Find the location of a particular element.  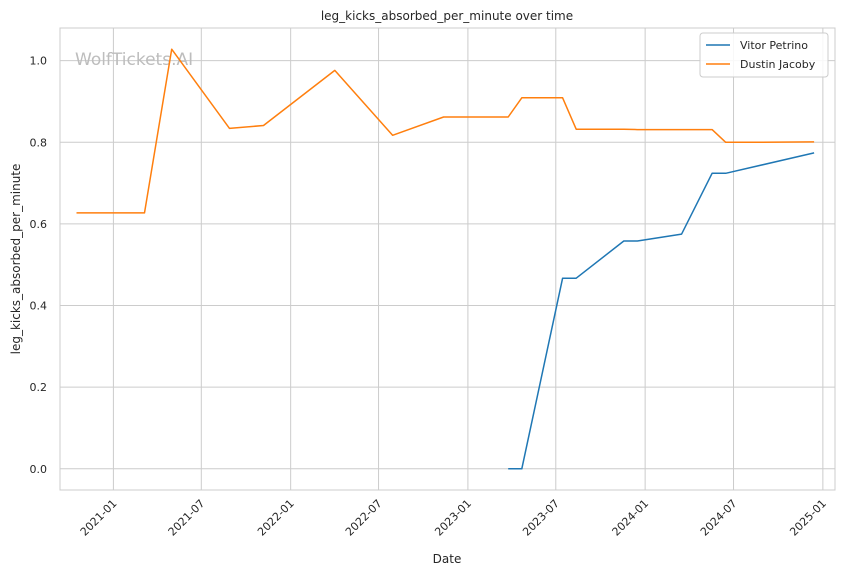

legend: Vitor Petrino Dustin Jacoby is located at coordinates (764, 55).